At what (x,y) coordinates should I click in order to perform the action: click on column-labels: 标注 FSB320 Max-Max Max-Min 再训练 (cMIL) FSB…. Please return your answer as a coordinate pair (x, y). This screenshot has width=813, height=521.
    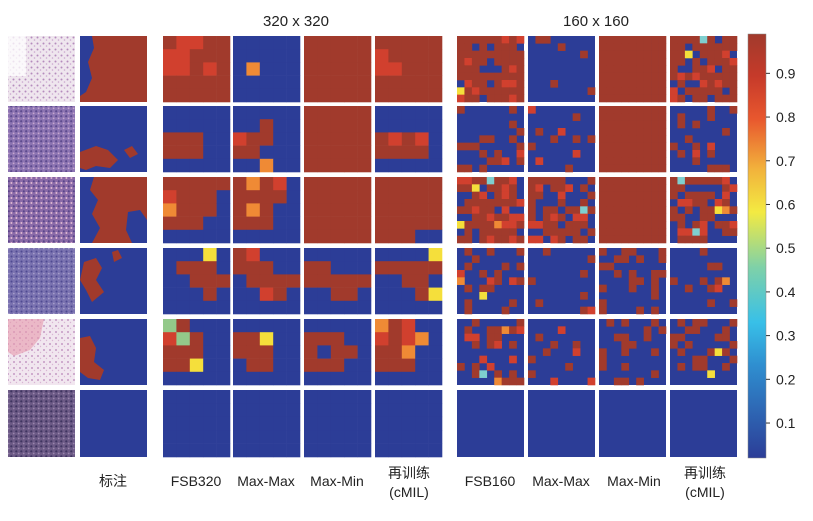
    Looking at the image, I should click on (412, 482).